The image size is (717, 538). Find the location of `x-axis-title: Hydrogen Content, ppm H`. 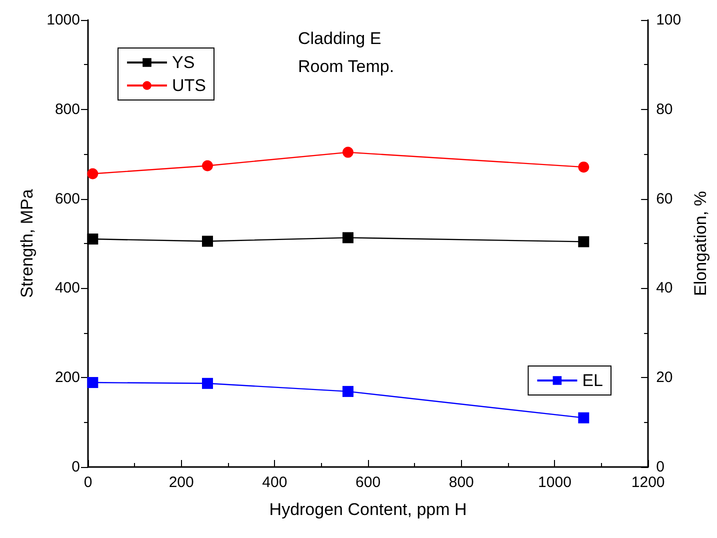

x-axis-title: Hydrogen Content, ppm H is located at coordinates (368, 509).